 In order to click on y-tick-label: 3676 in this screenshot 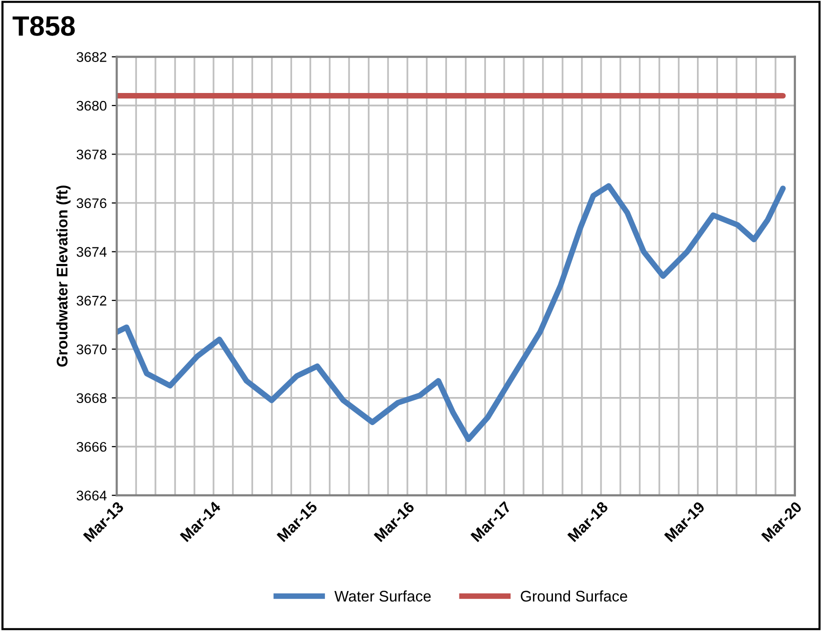, I will do `click(91, 203)`.